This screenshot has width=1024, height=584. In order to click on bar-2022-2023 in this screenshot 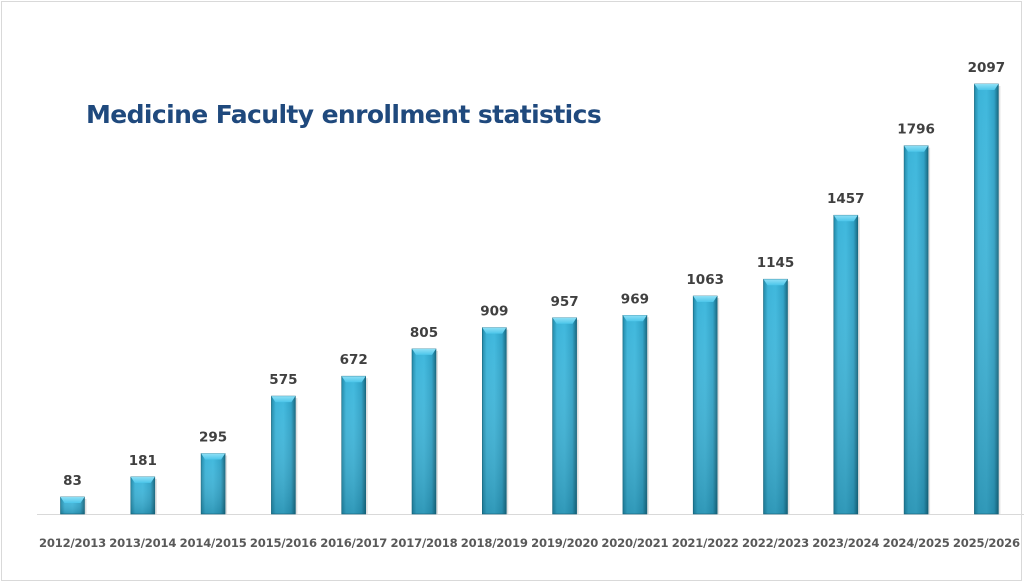, I will do `click(776, 396)`.